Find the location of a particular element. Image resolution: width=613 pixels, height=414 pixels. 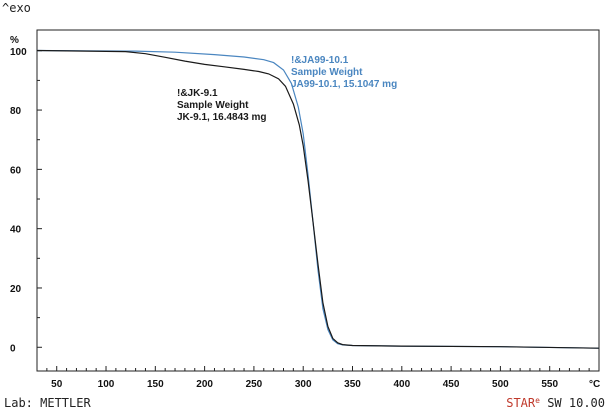

series-annotation-jk-9.1: Sample Weight is located at coordinates (213, 105).